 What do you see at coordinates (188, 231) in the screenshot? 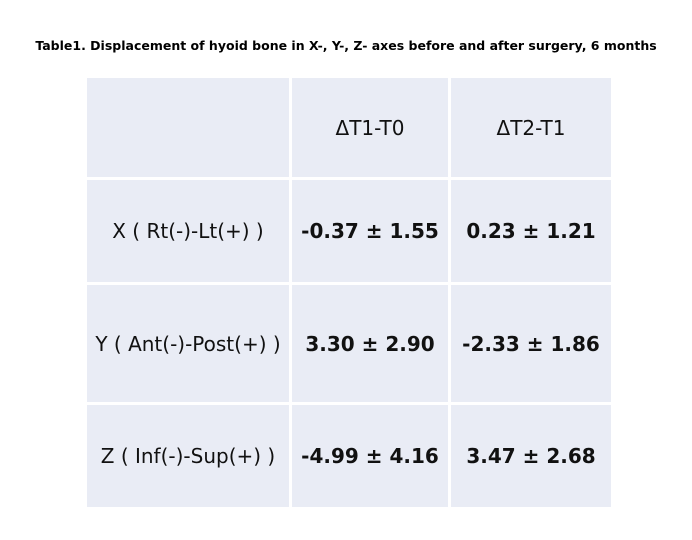
I see `row-label: X ( Rt(-)-Lt(+) )` at bounding box center [188, 231].